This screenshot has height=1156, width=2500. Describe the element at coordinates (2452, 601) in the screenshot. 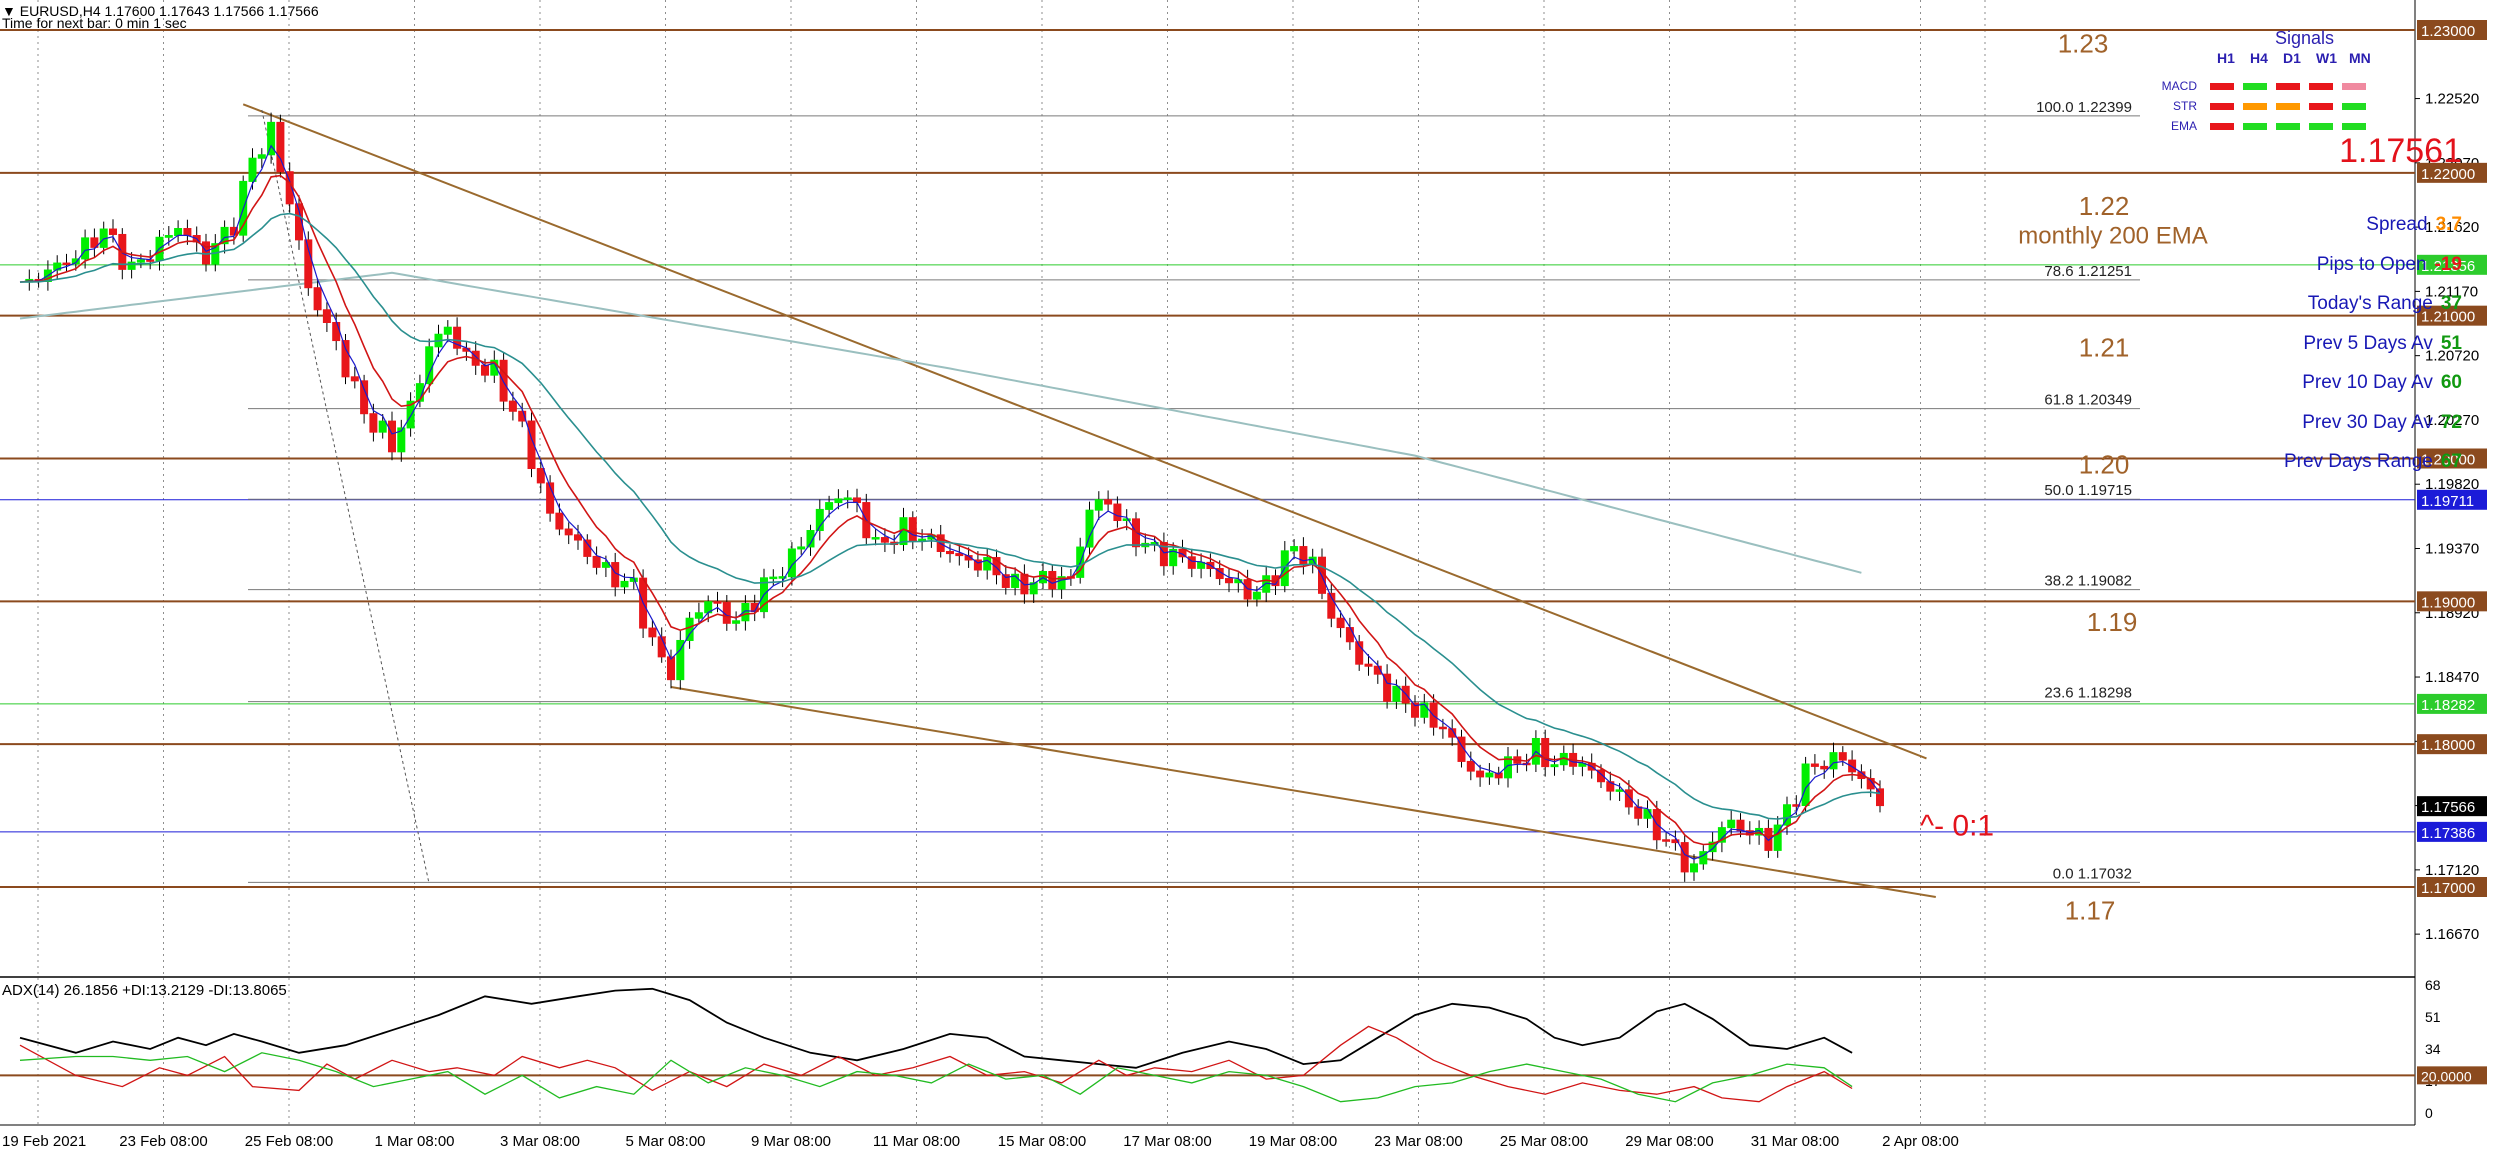

I see `level-price-tag: 1.19000` at that location.